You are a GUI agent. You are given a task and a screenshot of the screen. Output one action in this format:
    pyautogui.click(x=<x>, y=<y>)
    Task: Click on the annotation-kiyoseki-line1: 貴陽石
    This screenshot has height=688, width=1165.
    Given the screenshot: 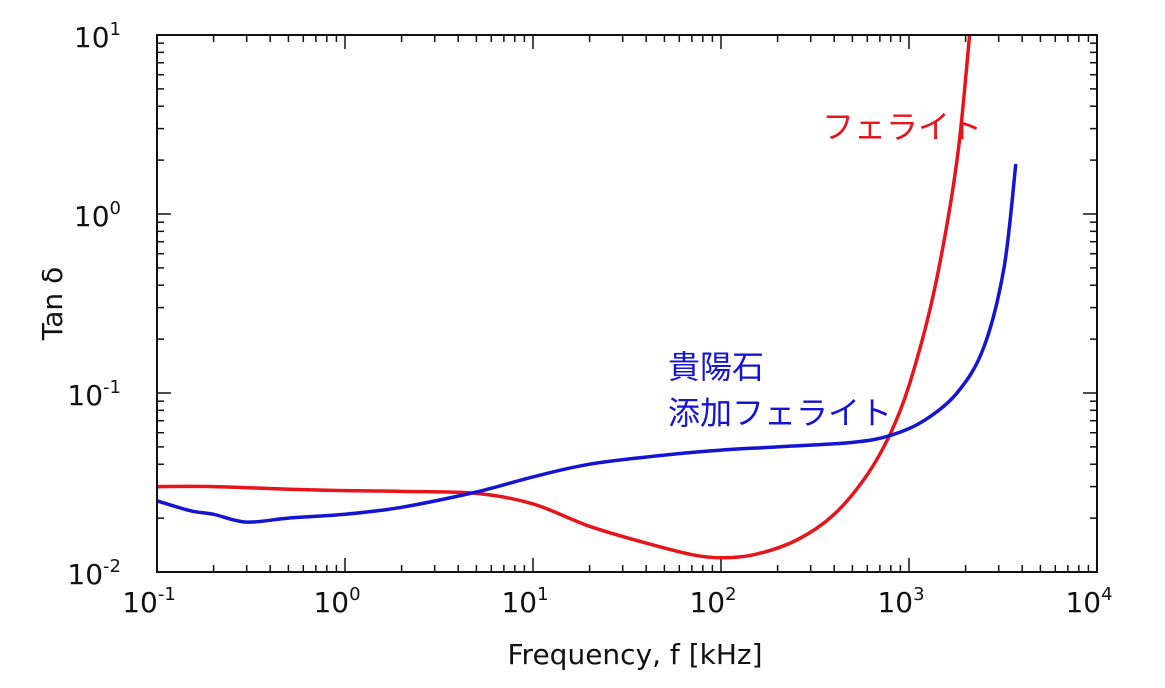 What is the action you would take?
    pyautogui.click(x=716, y=367)
    